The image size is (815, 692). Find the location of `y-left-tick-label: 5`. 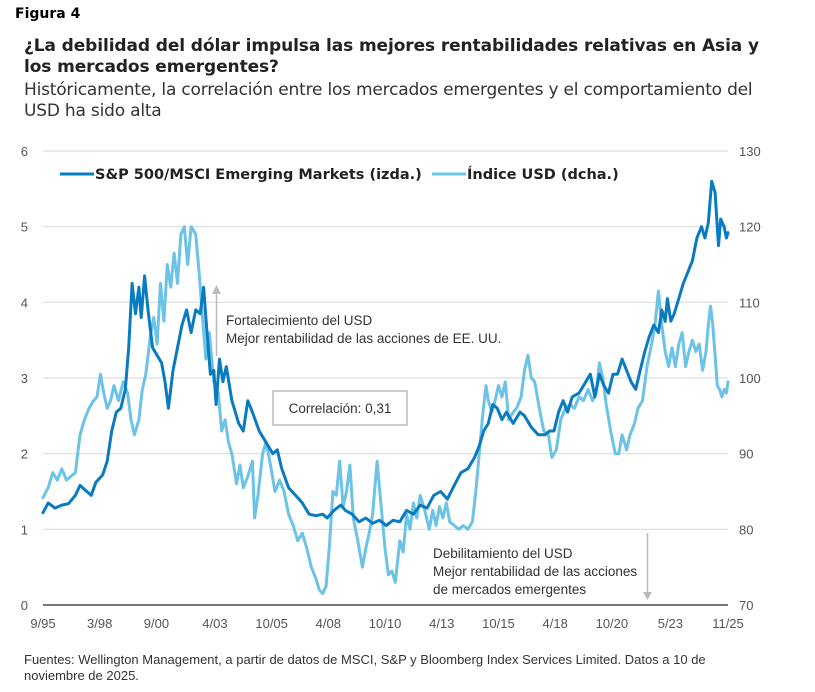

y-left-tick-label: 5 is located at coordinates (24, 227).